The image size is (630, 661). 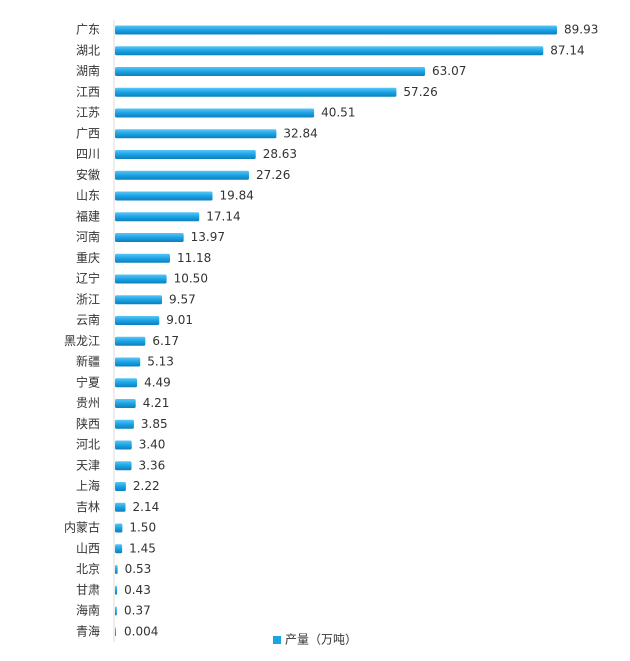 What do you see at coordinates (88, 196) in the screenshot?
I see `category-label: 山东` at bounding box center [88, 196].